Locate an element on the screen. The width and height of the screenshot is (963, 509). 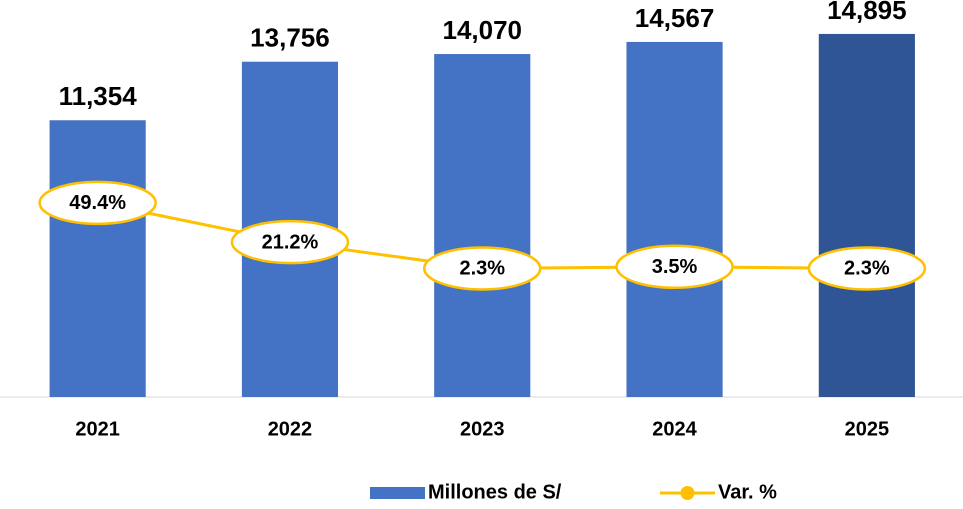
x-tick-label: 2024 is located at coordinates (674, 429).